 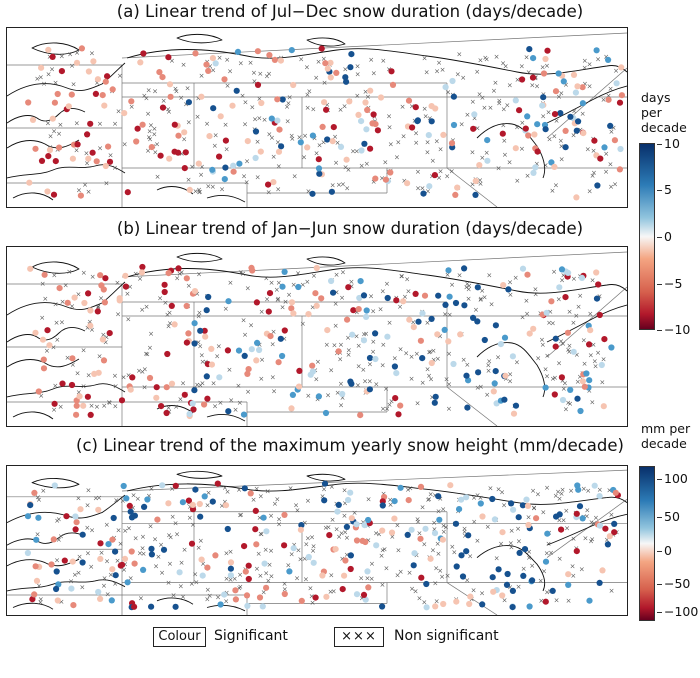 What do you see at coordinates (669, 283) in the screenshot?
I see `colorbar-days-tick: −5` at bounding box center [669, 283].